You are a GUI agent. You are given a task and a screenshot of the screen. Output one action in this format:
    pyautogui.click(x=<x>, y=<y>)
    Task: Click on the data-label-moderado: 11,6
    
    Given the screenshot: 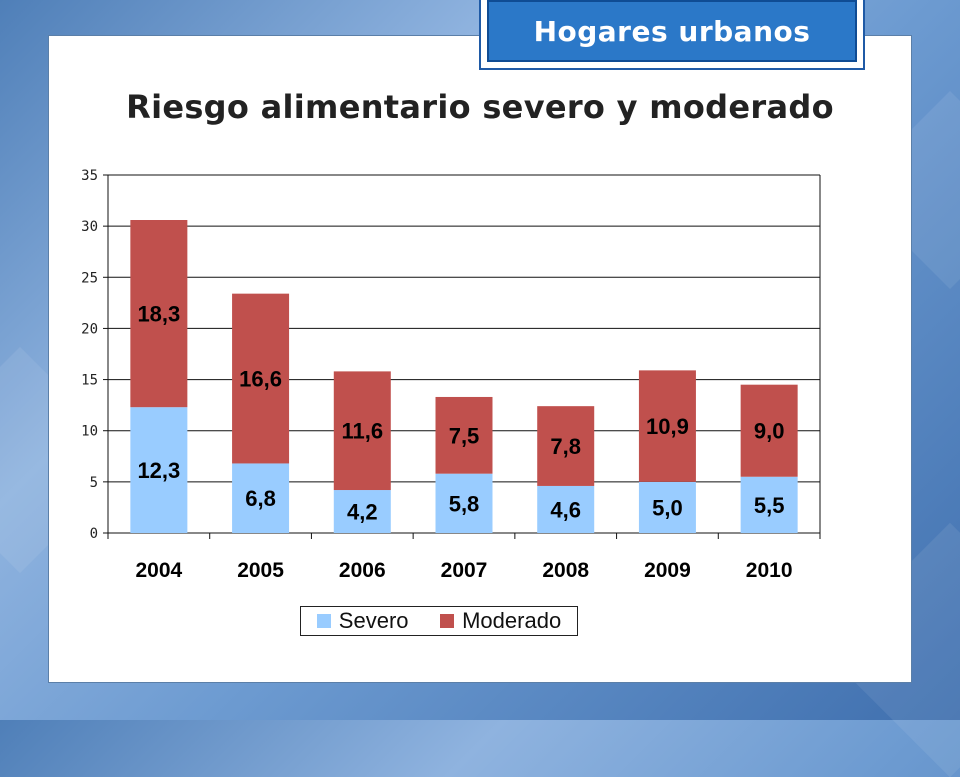 What is the action you would take?
    pyautogui.click(x=362, y=431)
    